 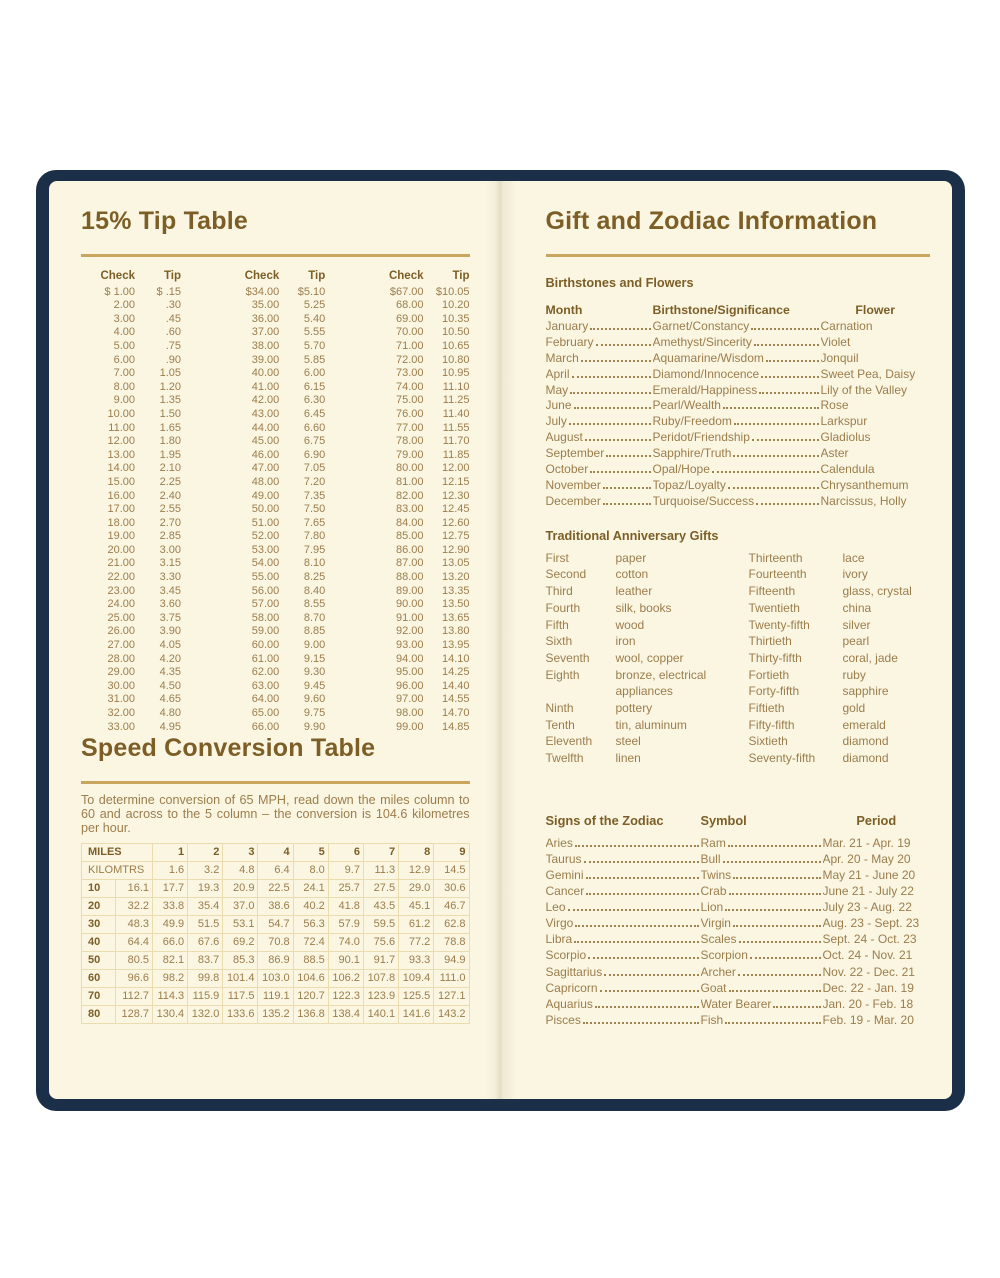 I want to click on anniversary-gift: diamond, so click(x=865, y=758).